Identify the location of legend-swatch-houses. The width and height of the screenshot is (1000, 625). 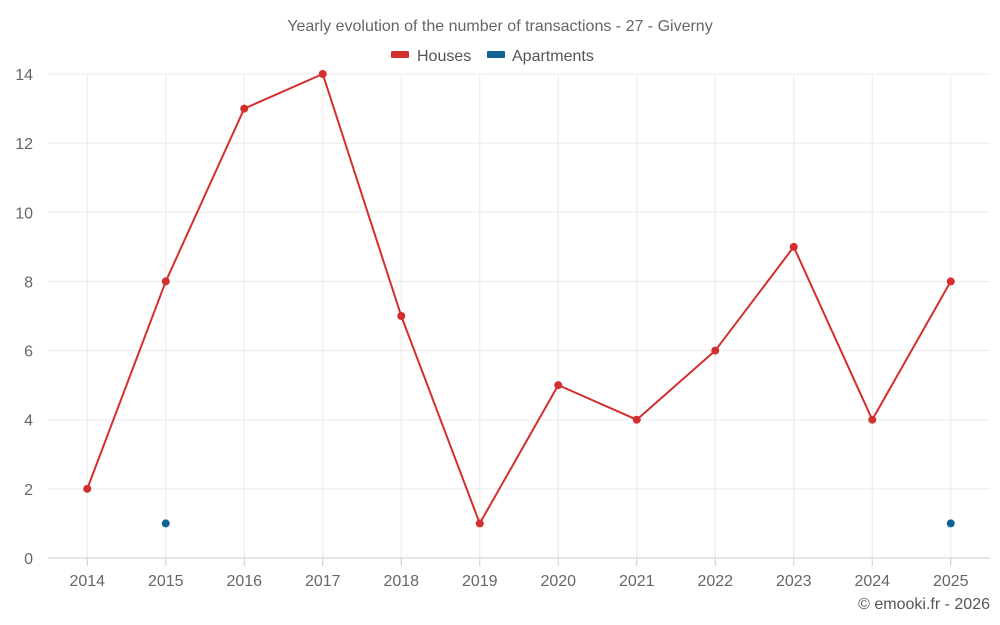
(400, 54).